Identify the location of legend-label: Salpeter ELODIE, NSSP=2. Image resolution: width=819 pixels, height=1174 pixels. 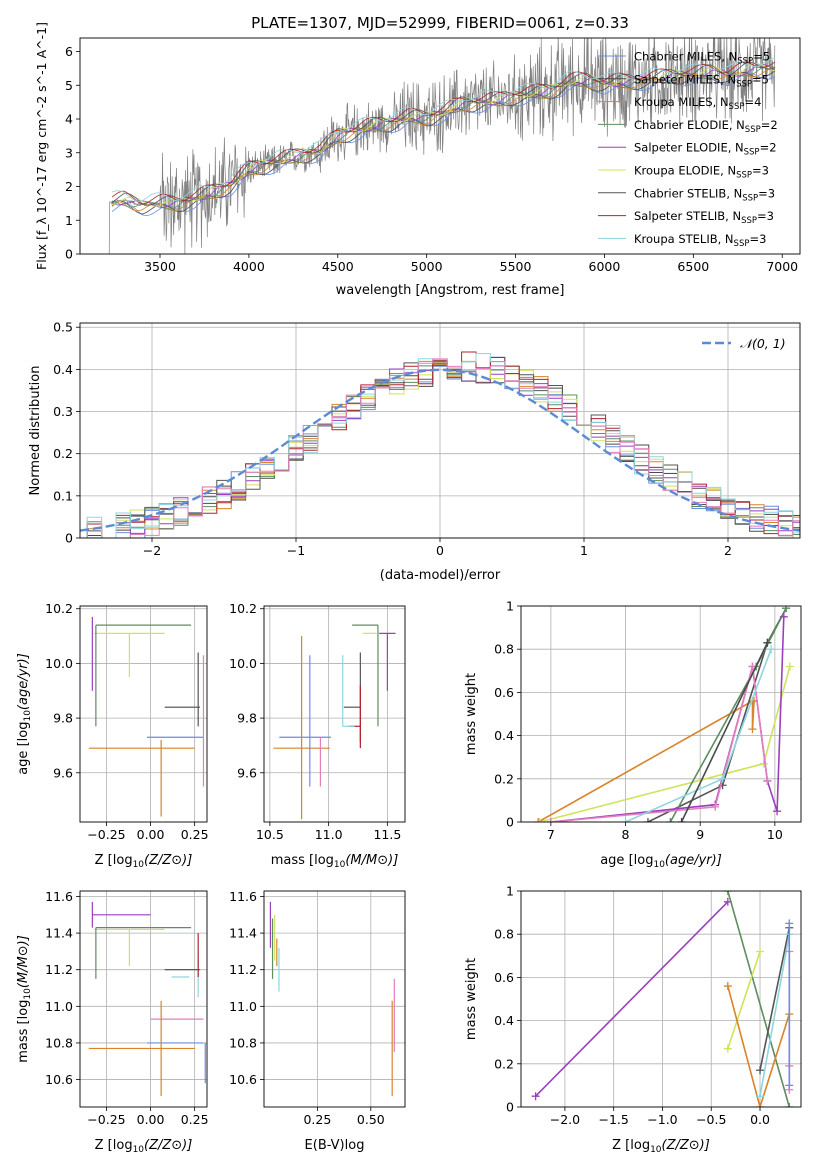
(705, 149).